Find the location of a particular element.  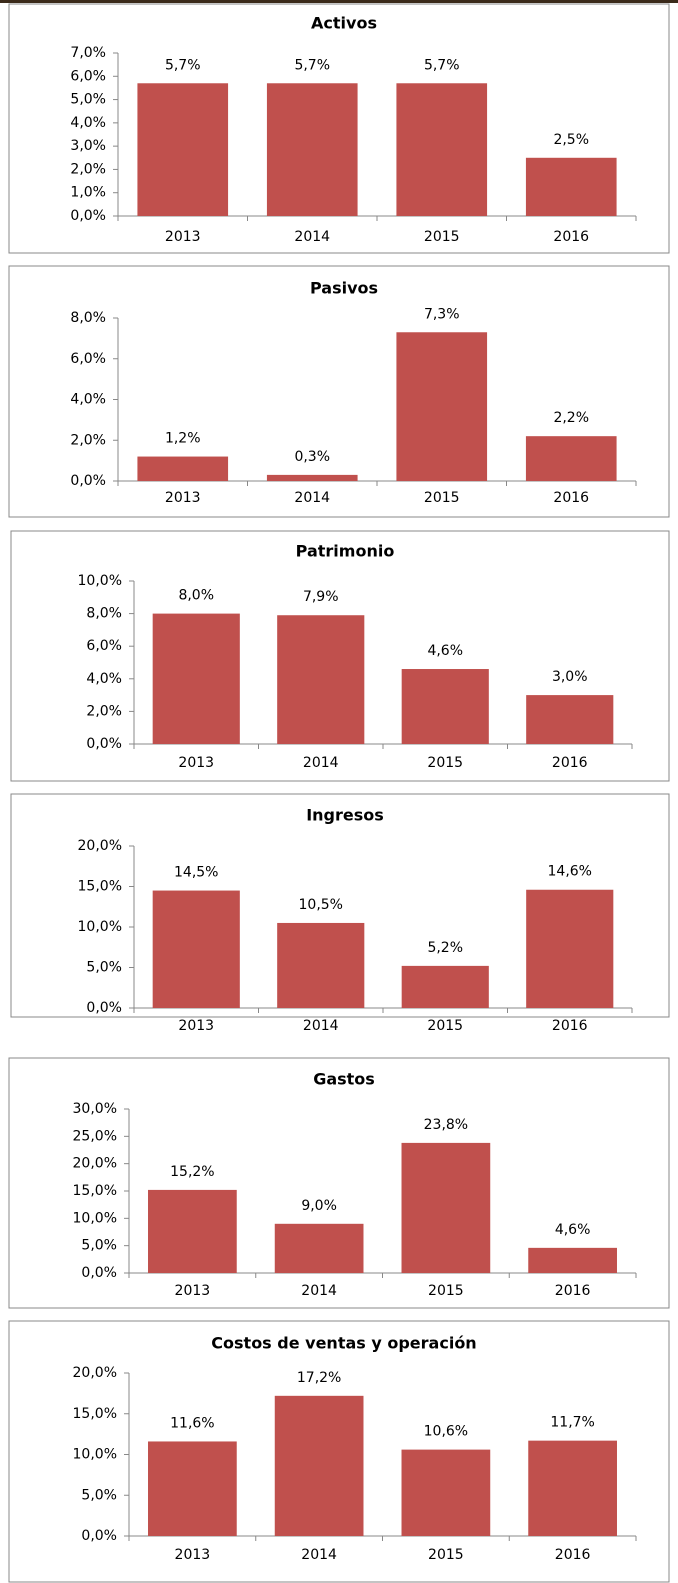

chart-title: Pasivos is located at coordinates (344, 288).